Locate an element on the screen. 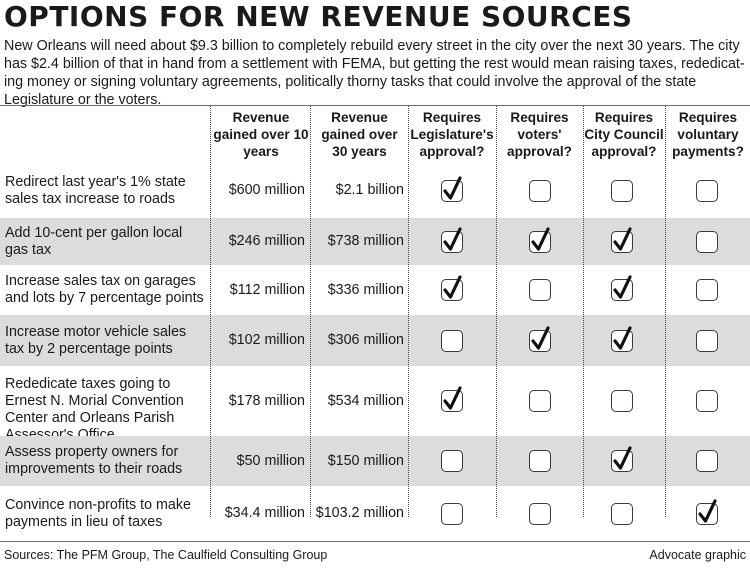 The image size is (750, 568). top-rule is located at coordinates (375, 105).